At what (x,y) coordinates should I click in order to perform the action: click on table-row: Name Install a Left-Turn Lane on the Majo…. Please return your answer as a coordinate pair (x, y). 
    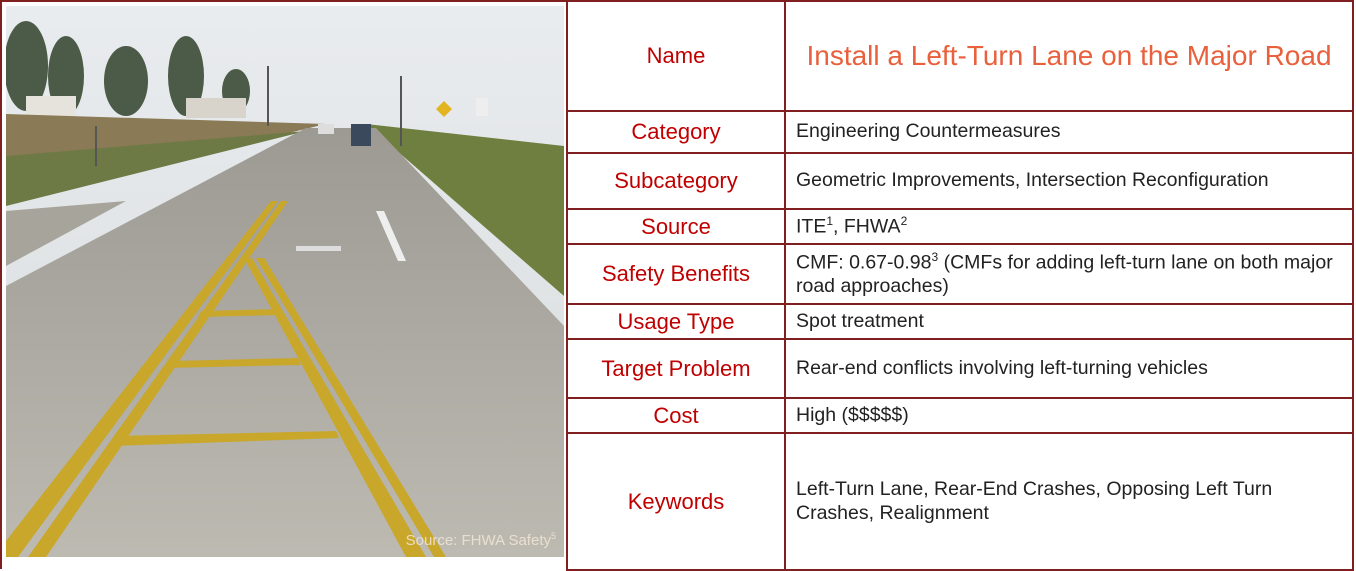
    Looking at the image, I should click on (960, 56).